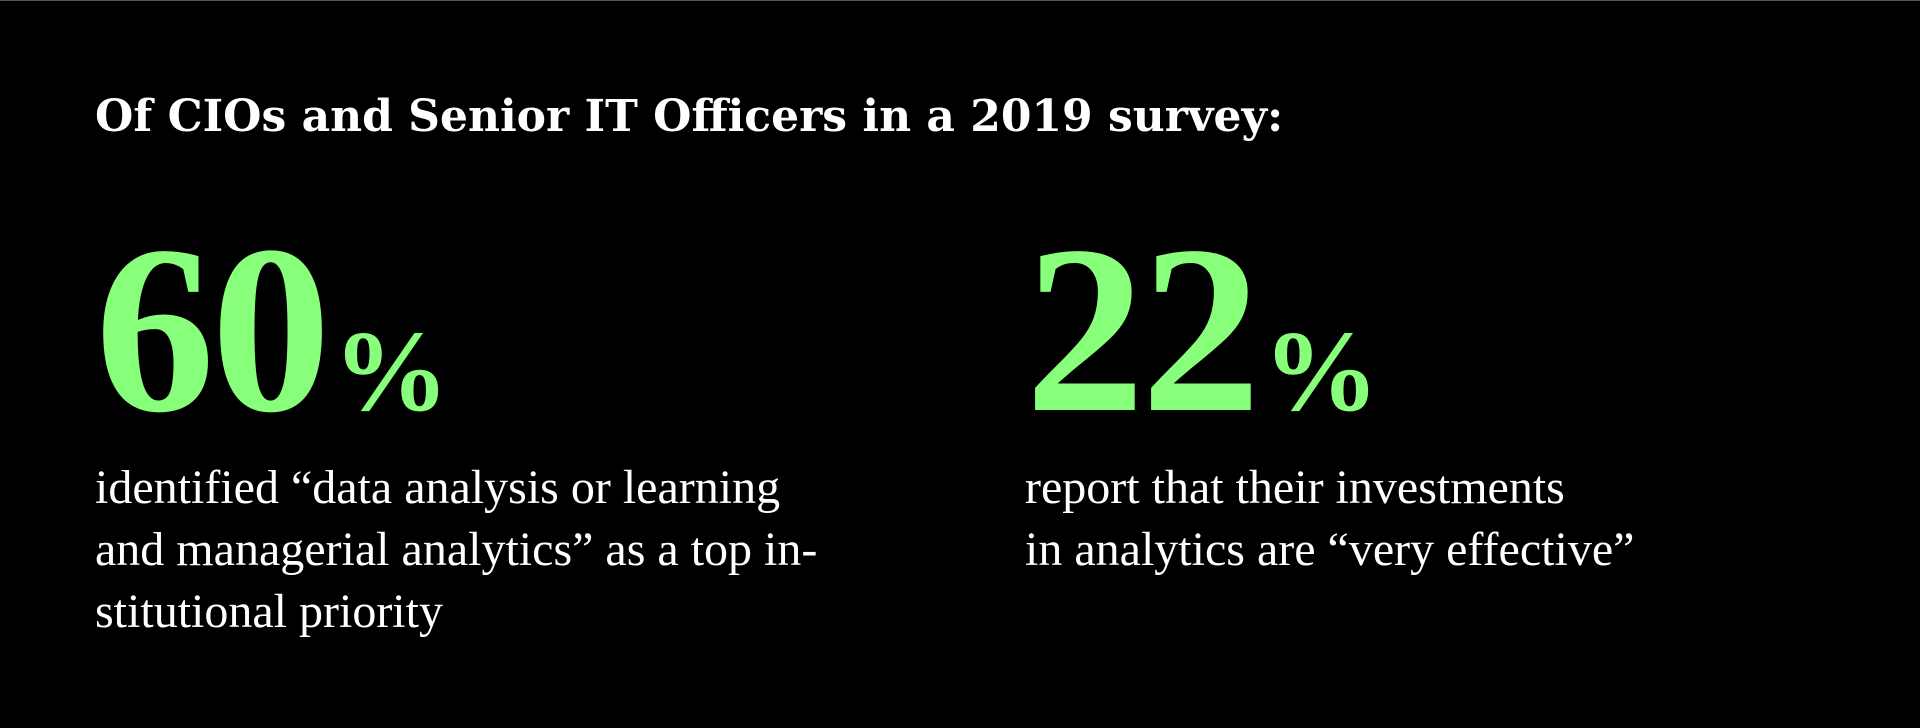 The image size is (1920, 728). What do you see at coordinates (525, 329) in the screenshot?
I see `stat-figure: 60%` at bounding box center [525, 329].